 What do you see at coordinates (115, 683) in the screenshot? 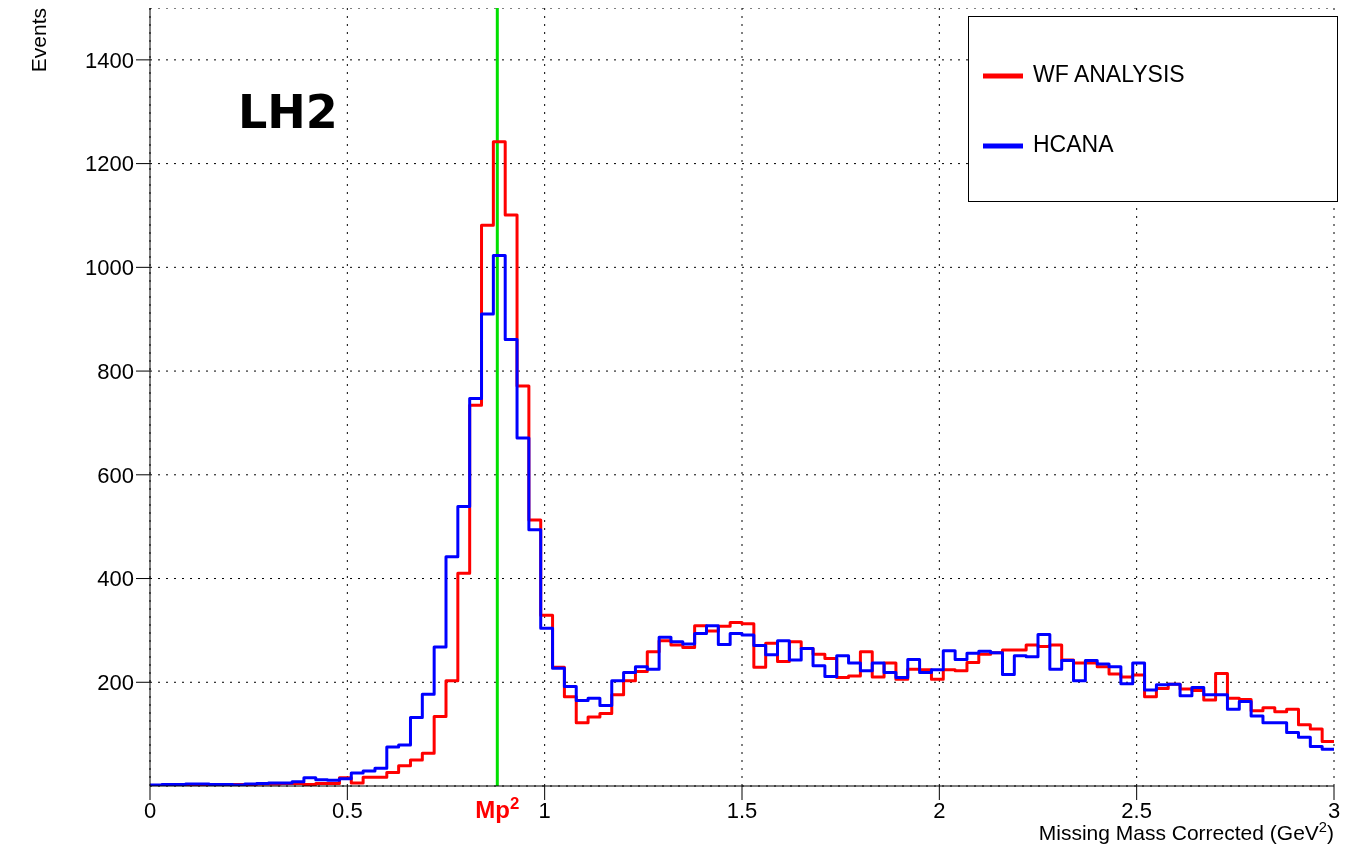
I see `y-tick-label: 200` at bounding box center [115, 683].